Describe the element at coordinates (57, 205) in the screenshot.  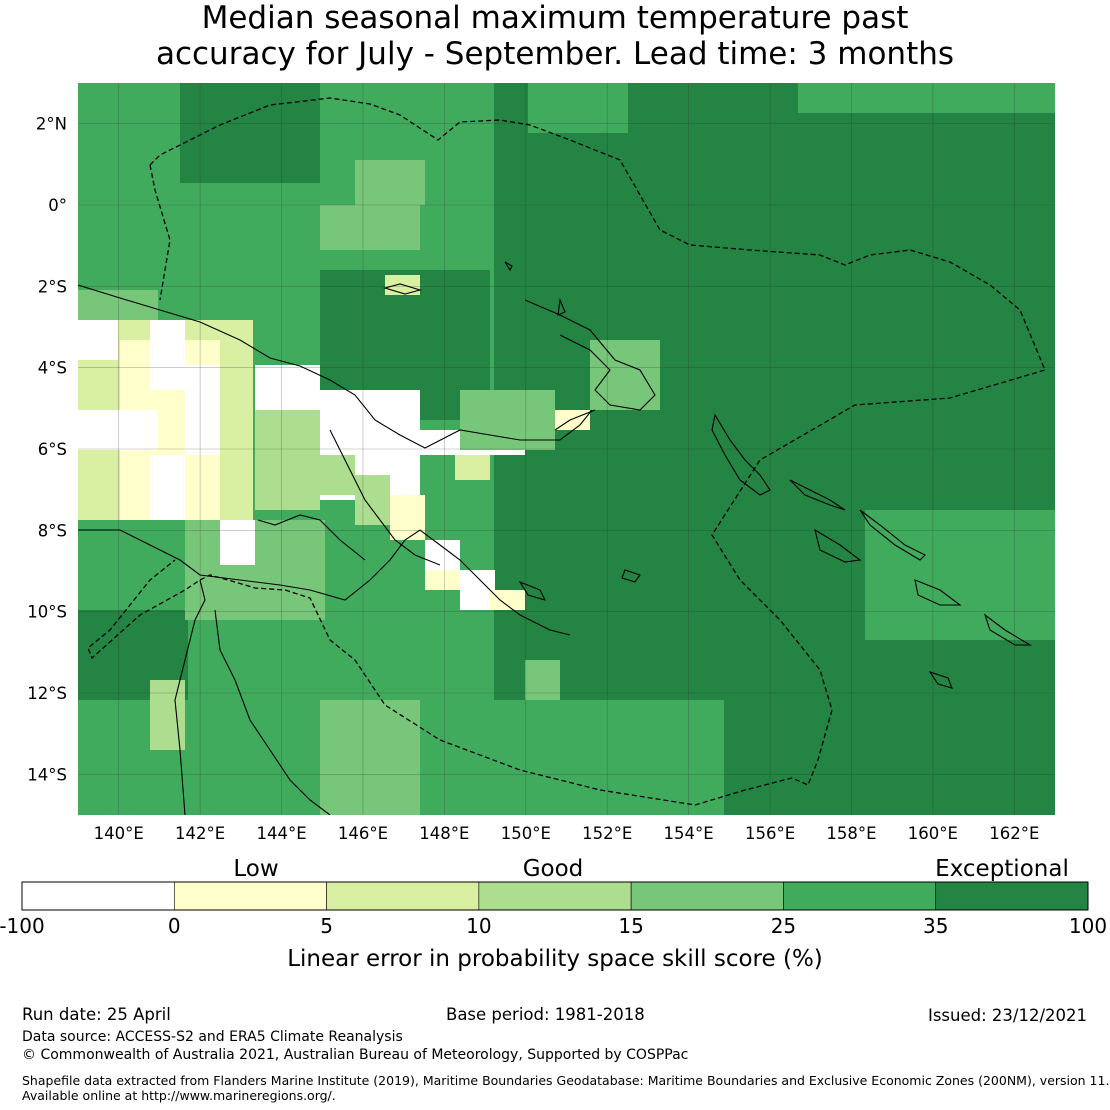
I see `lat-tick-label: 0°` at that location.